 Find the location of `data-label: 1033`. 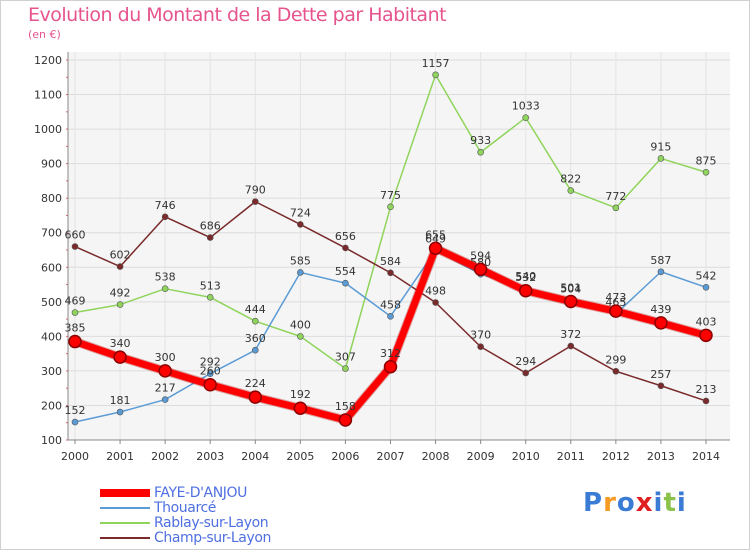

data-label: 1033 is located at coordinates (526, 106).